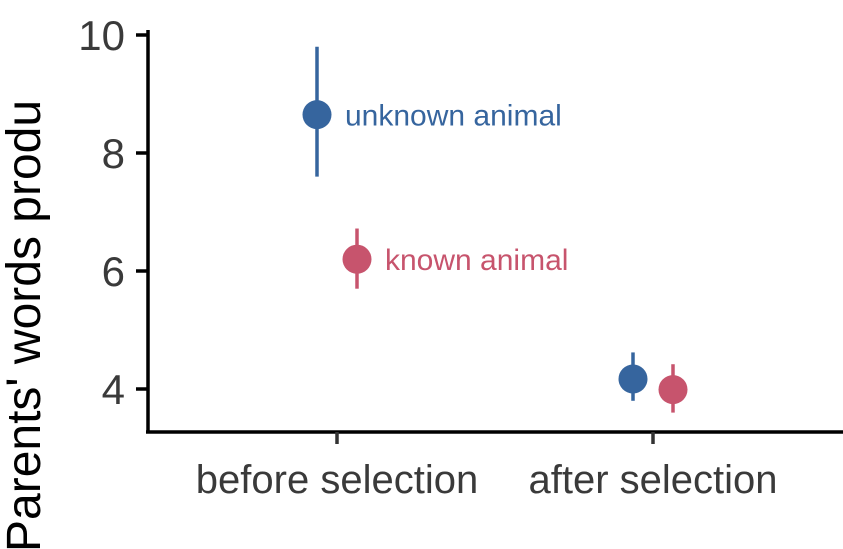 Image resolution: width=843 pixels, height=549 pixels. What do you see at coordinates (25, 324) in the screenshot?
I see `y-axis-title: Parents' words produ` at bounding box center [25, 324].